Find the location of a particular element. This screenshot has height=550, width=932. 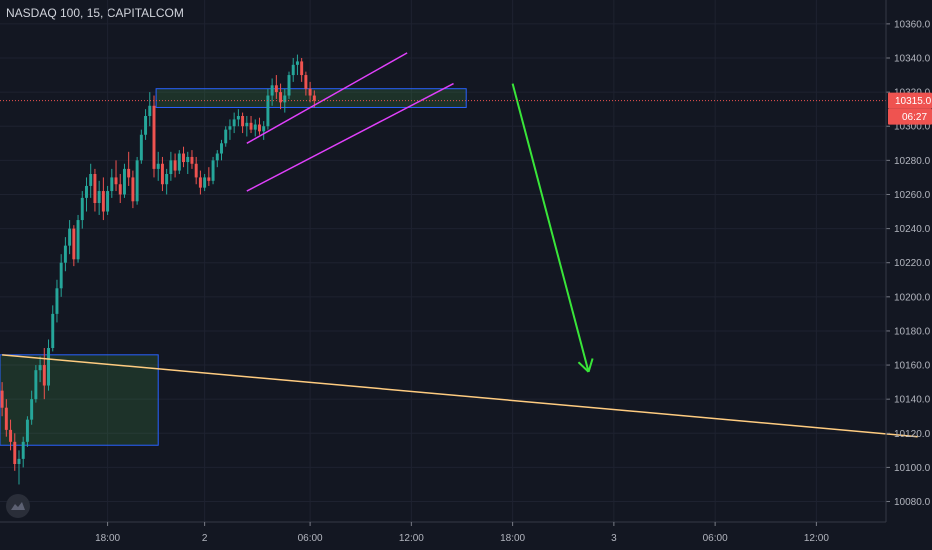

countdown-badge is located at coordinates (910, 116).